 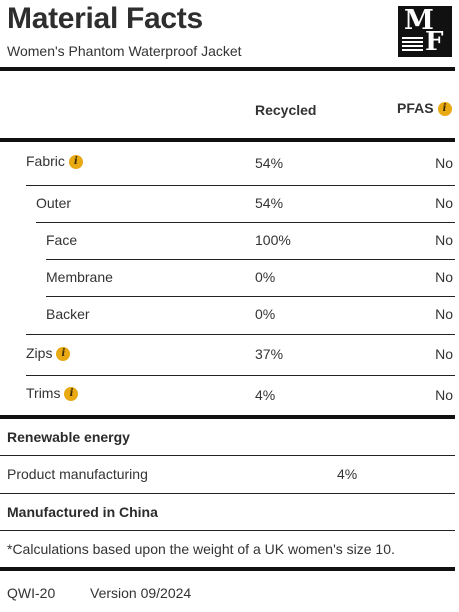 What do you see at coordinates (444, 203) in the screenshot?
I see `pfas-value-outer: No` at bounding box center [444, 203].